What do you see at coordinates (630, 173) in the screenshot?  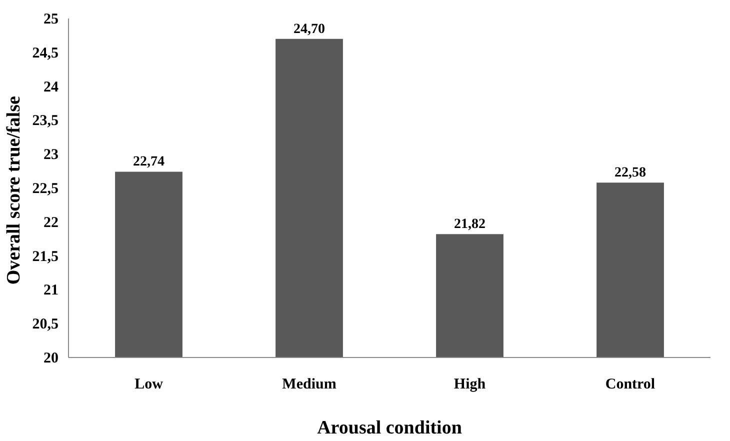 I see `data-label: 22,58` at bounding box center [630, 173].